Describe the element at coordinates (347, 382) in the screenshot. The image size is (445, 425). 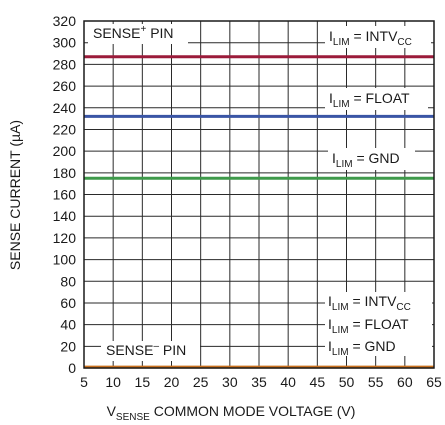
I see `x-tick-label: 50` at that location.